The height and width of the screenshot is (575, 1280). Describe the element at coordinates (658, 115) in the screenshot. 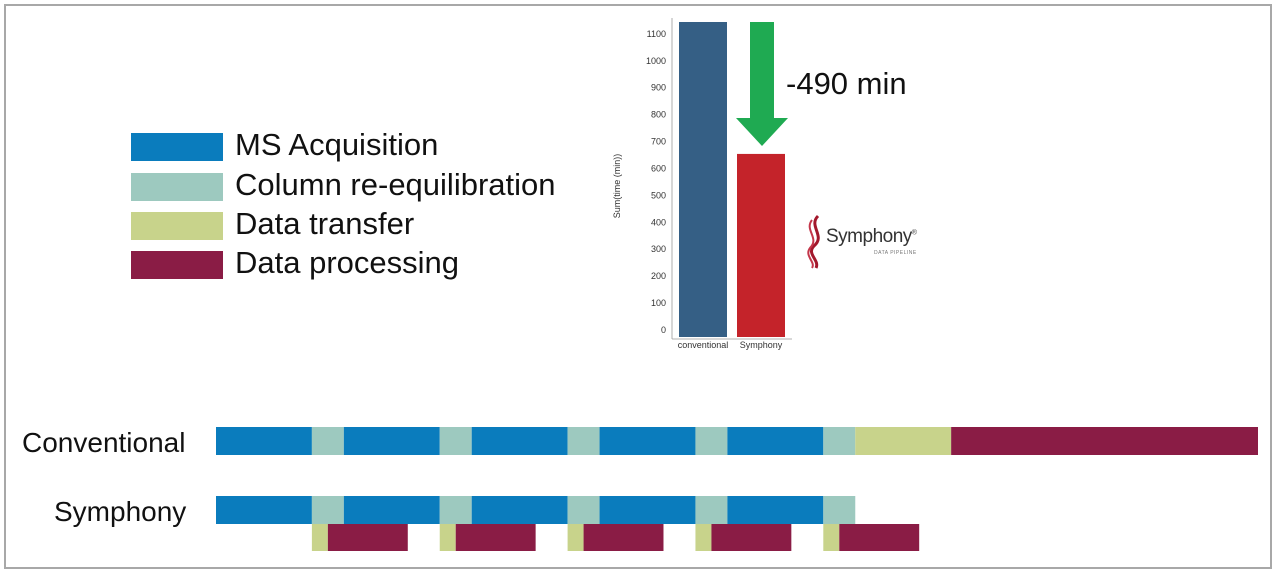

I see `bar-chart-ytick-label: 800` at that location.